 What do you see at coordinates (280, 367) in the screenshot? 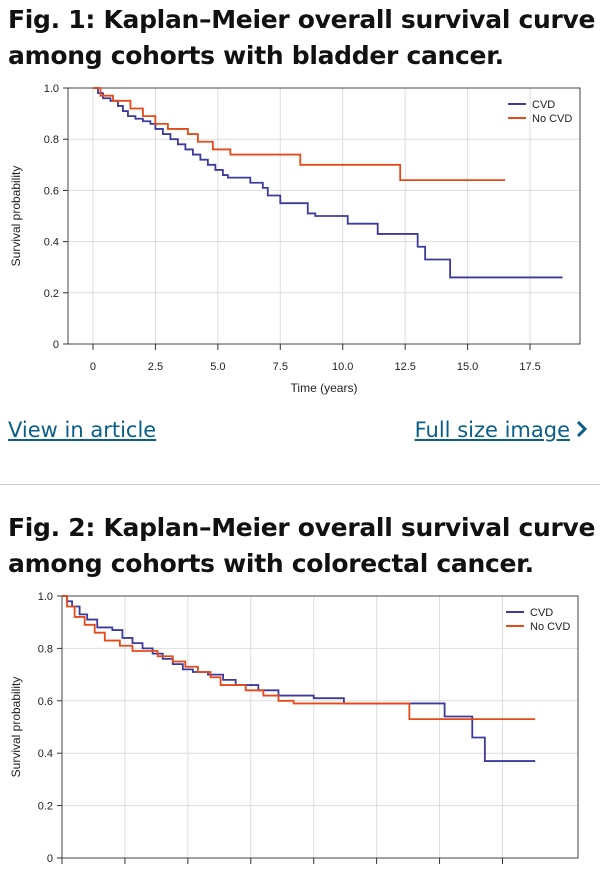
I see `x-tick-label: 7.5` at bounding box center [280, 367].